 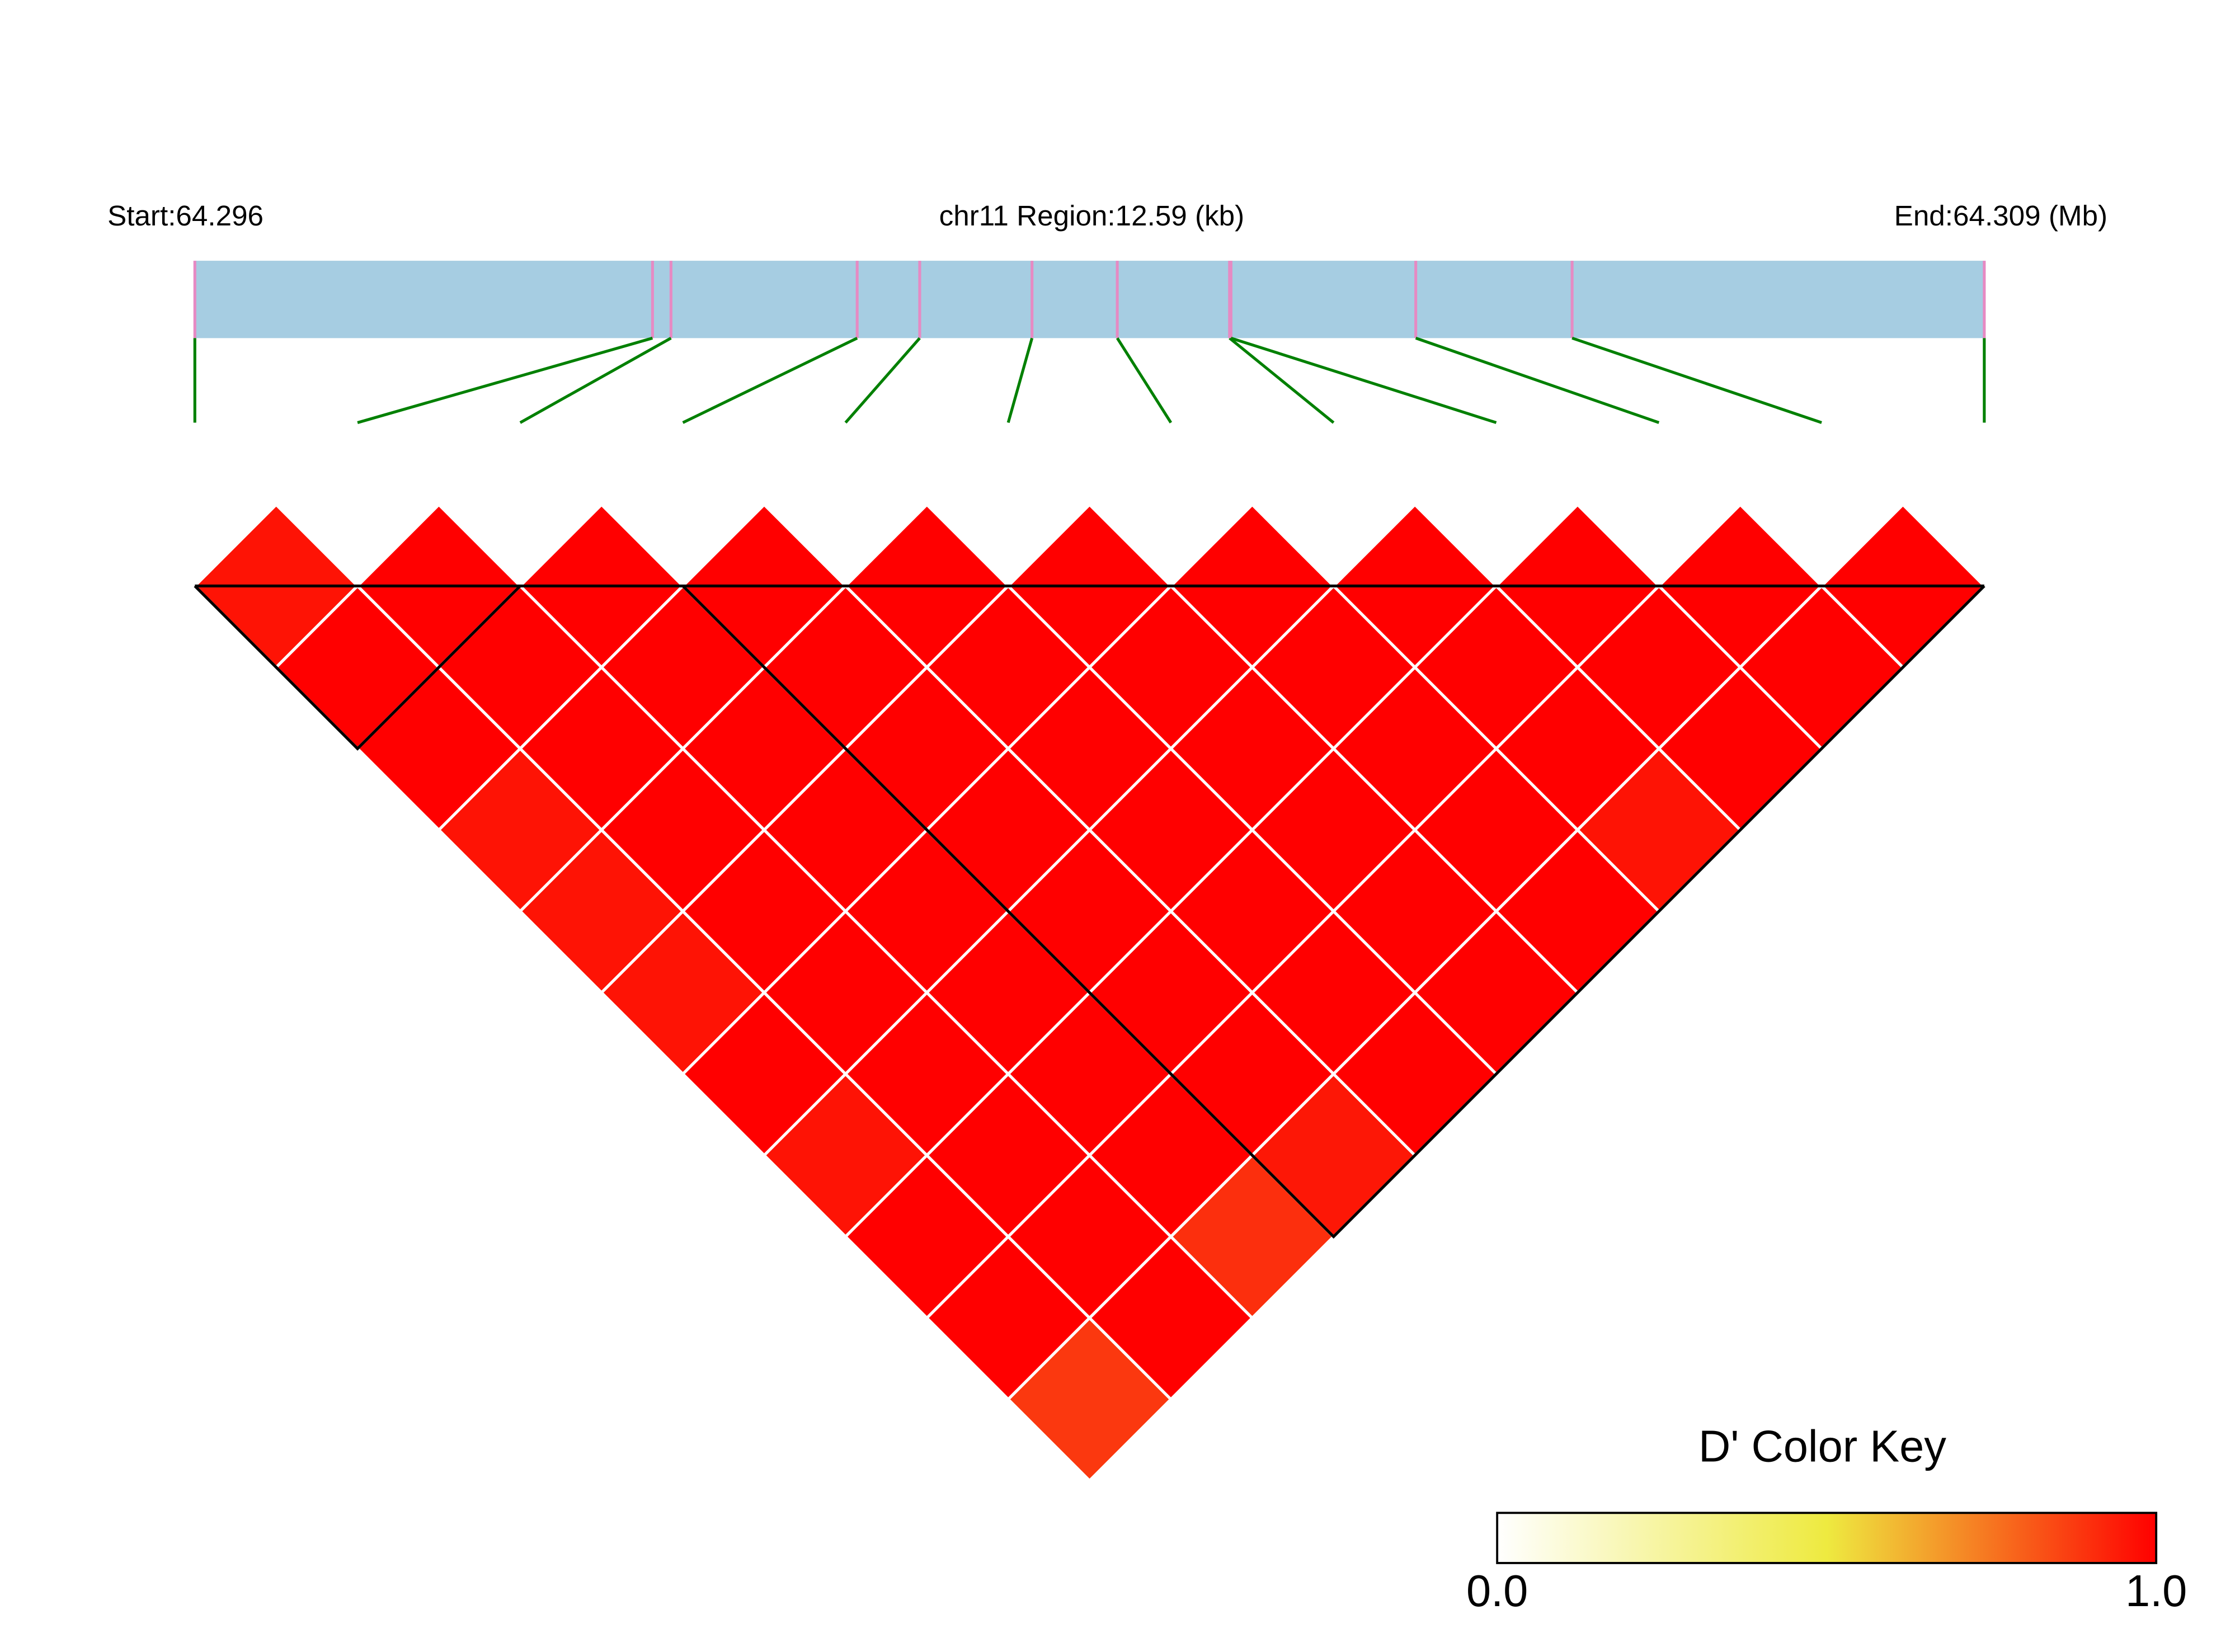 I want to click on region-label: chr11 Region:12.59 (kb), so click(x=1092, y=216).